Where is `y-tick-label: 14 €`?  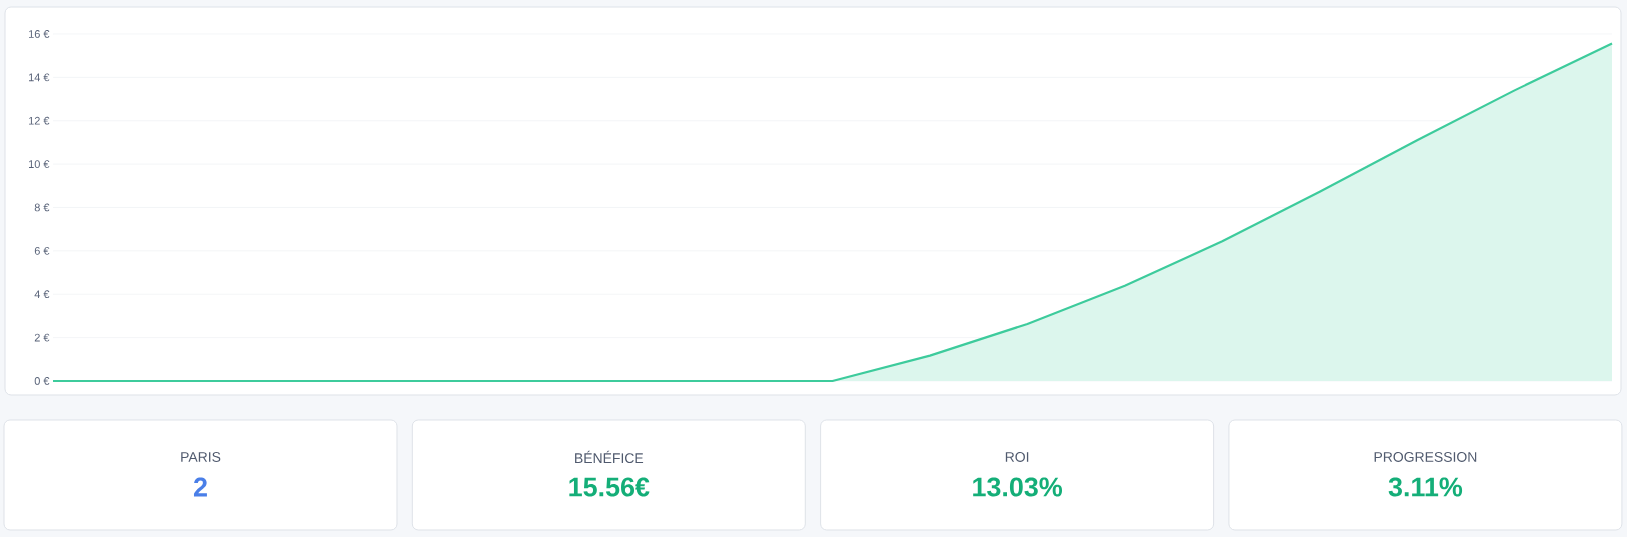
y-tick-label: 14 € is located at coordinates (39, 77).